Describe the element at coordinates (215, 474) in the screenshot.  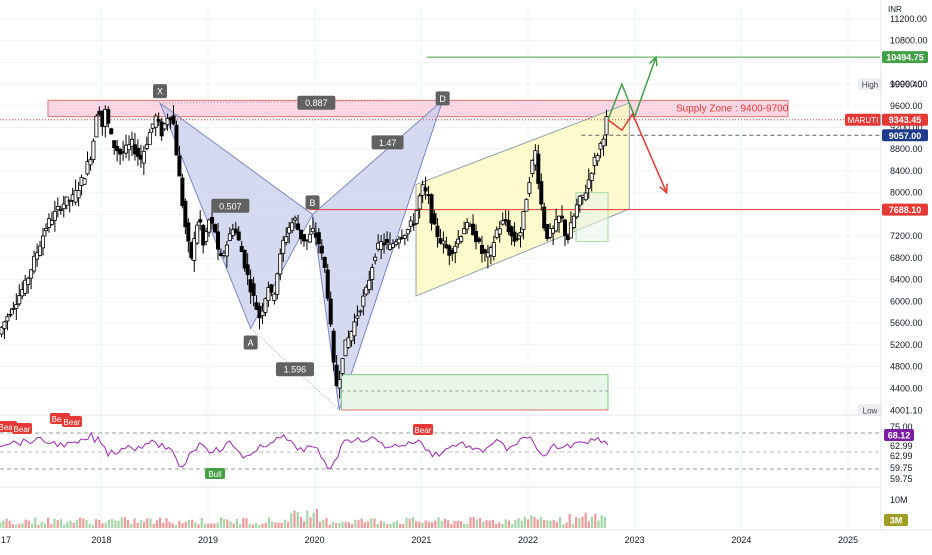
I see `rsi-bull-label: Bull` at that location.